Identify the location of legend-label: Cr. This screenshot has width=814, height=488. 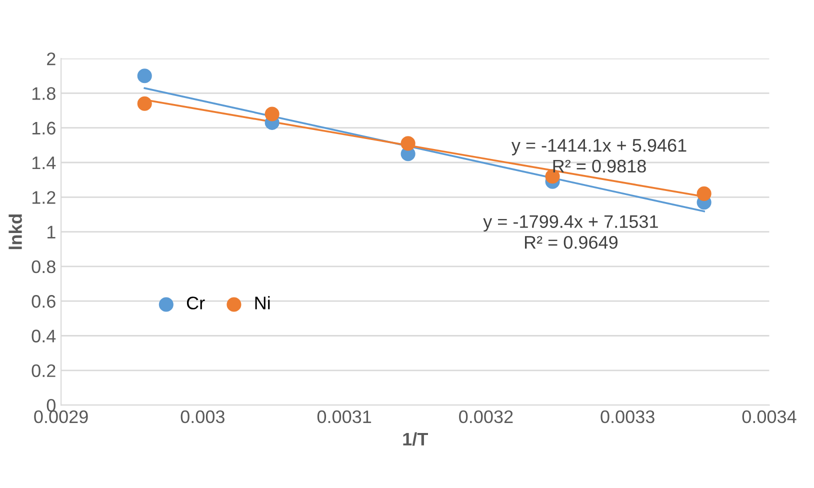
(195, 303).